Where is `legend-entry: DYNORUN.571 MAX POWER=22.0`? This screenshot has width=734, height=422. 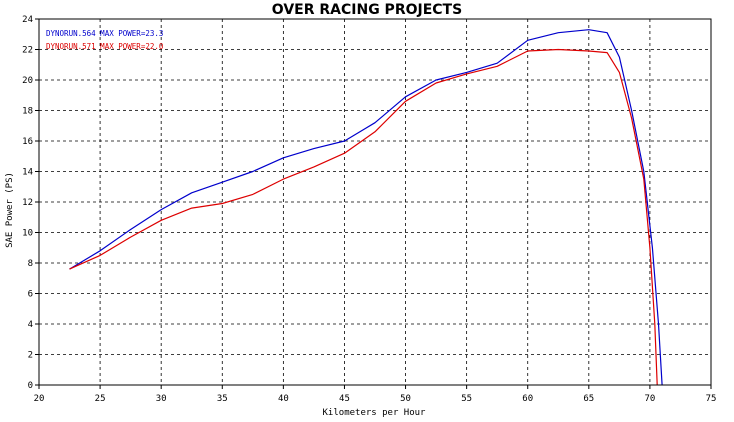
legend-entry: DYNORUN.571 MAX POWER=22.0 is located at coordinates (105, 46).